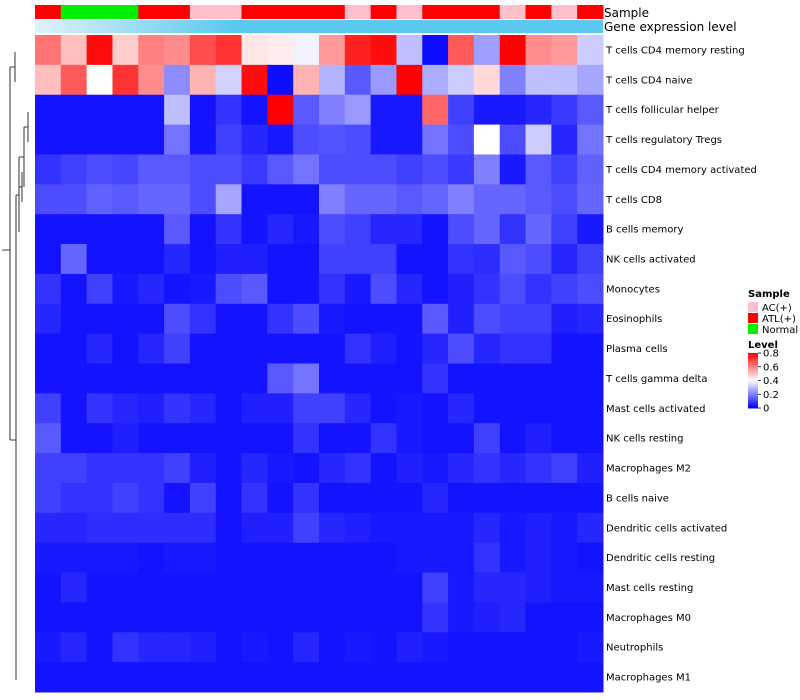 The height and width of the screenshot is (700, 800). Describe the element at coordinates (656, 379) in the screenshot. I see `row-label: T cells gamma delta` at that location.